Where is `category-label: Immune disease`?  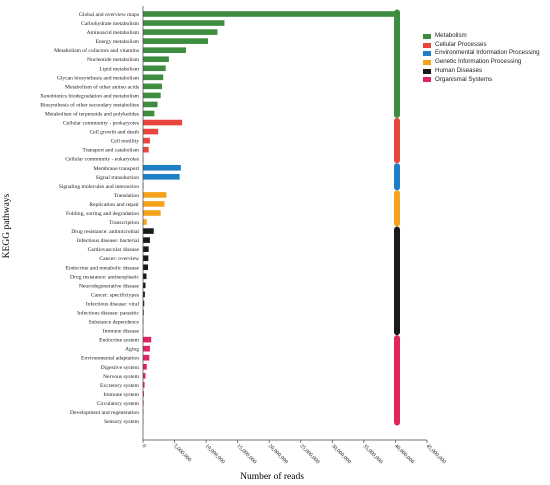
category-label: Immune disease is located at coordinates (121, 332).